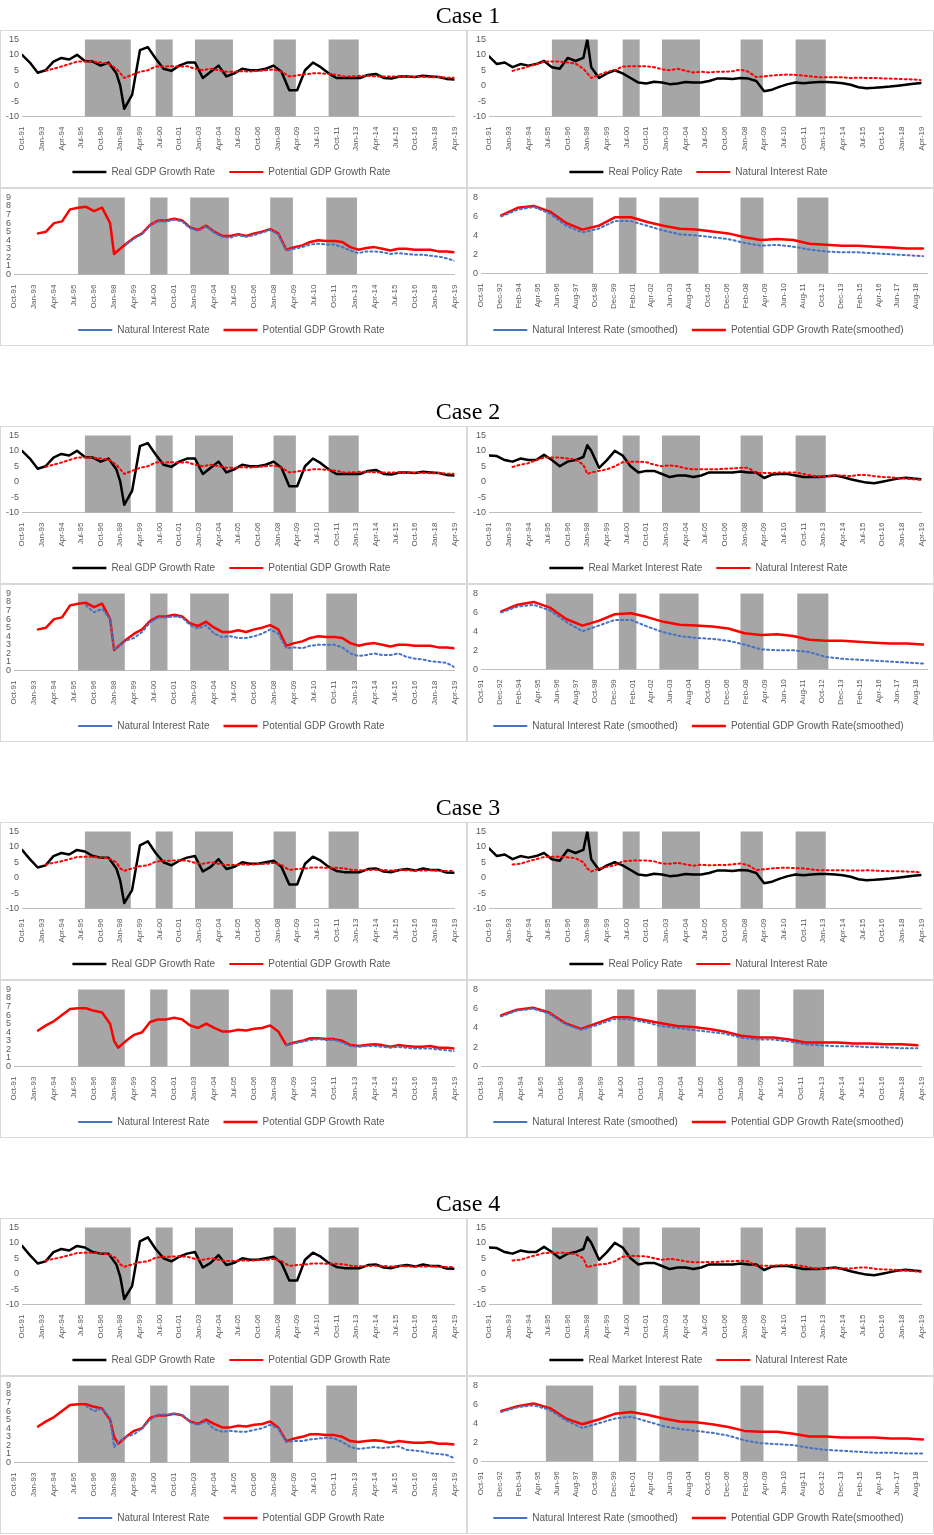 This screenshot has height=1535, width=934. Describe the element at coordinates (8, 644) in the screenshot. I see `y-tick-label: 3` at that location.